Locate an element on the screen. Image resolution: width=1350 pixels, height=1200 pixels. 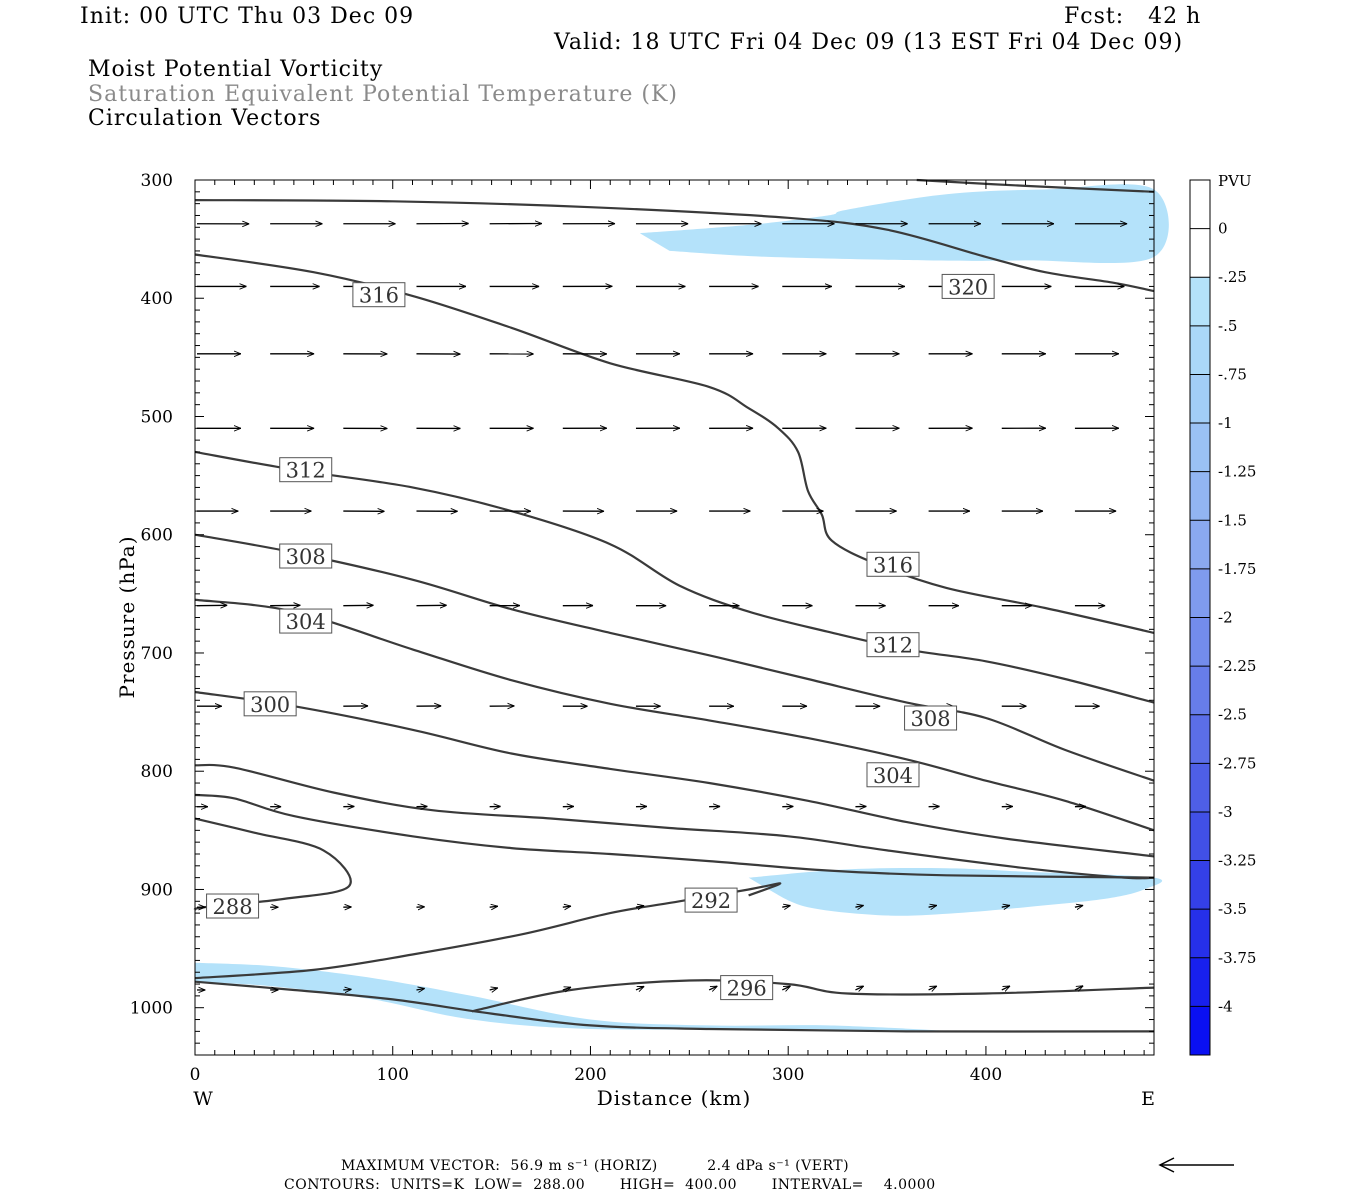
x-tick-label: 300 is located at coordinates (788, 1075).